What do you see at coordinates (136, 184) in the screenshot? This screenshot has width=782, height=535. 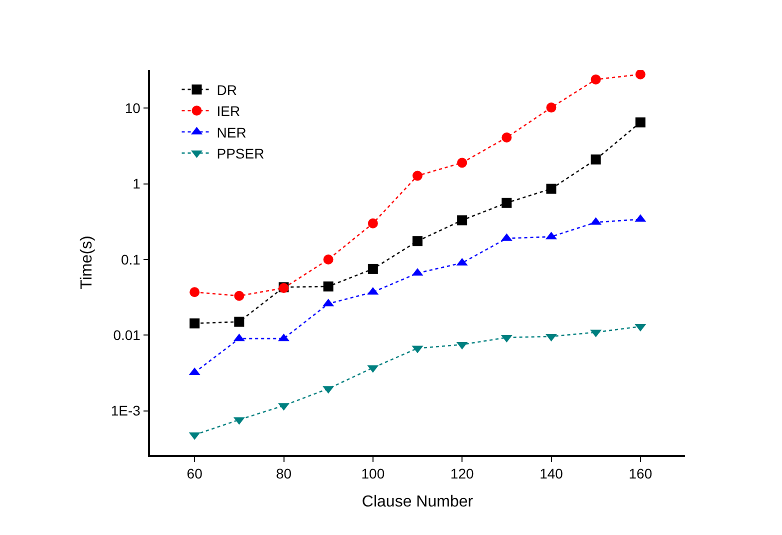 I see `y-tick-label: 1` at bounding box center [136, 184].